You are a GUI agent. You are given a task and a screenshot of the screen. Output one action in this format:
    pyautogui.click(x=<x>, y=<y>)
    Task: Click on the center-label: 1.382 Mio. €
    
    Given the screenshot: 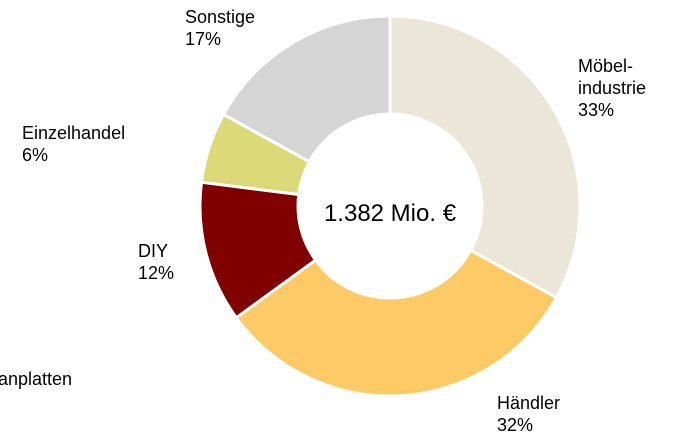 What is the action you would take?
    pyautogui.click(x=390, y=213)
    